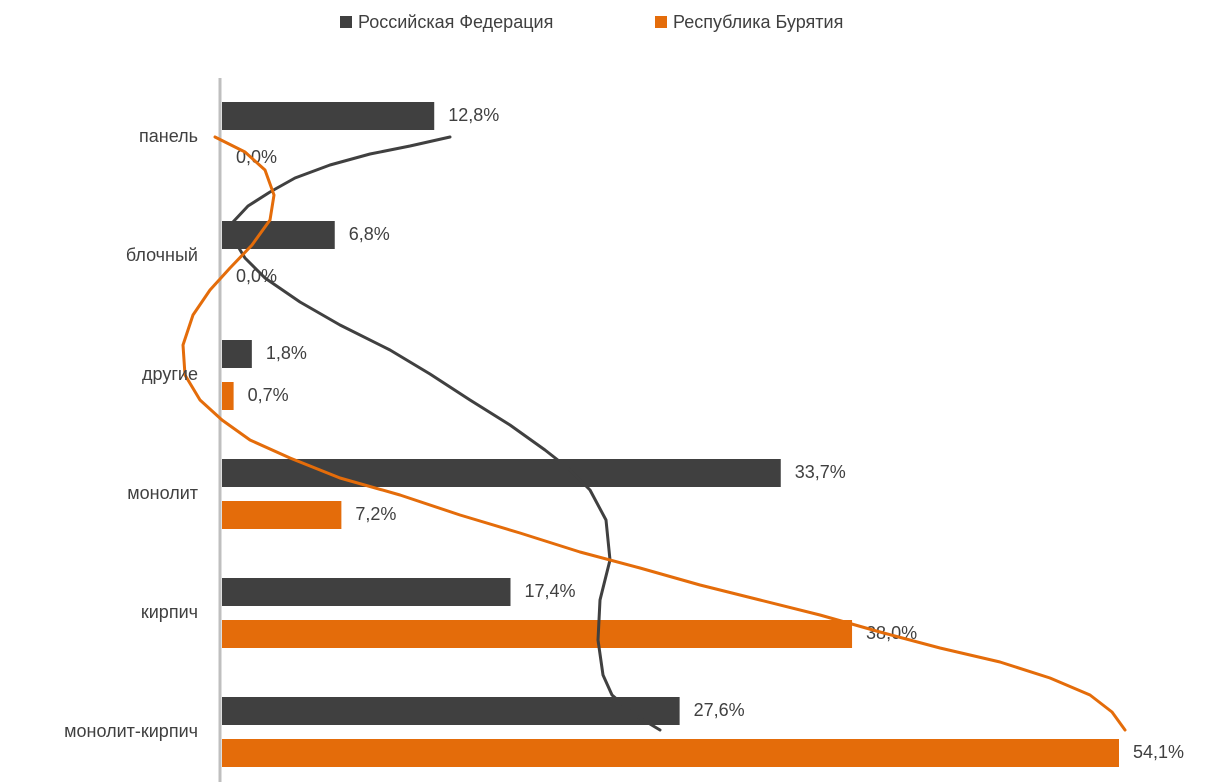 This screenshot has height=782, width=1209. Describe the element at coordinates (162, 493) in the screenshot. I see `y-tick-label: монолит` at that location.